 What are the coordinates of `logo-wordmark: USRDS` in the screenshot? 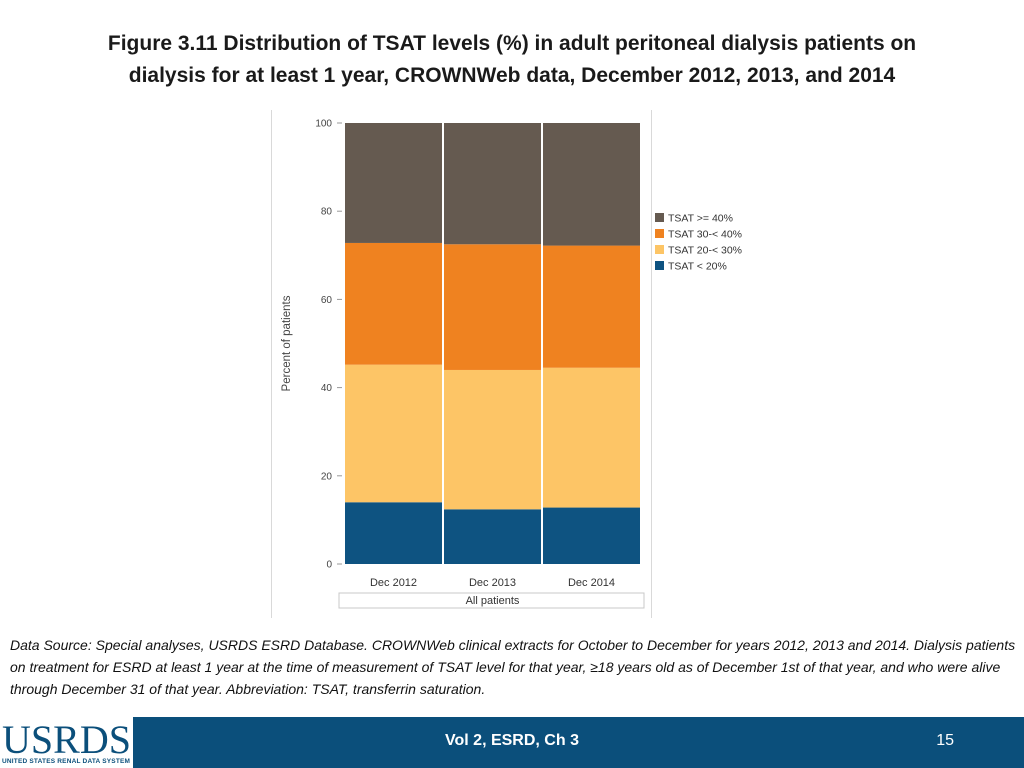 It's located at (66, 739).